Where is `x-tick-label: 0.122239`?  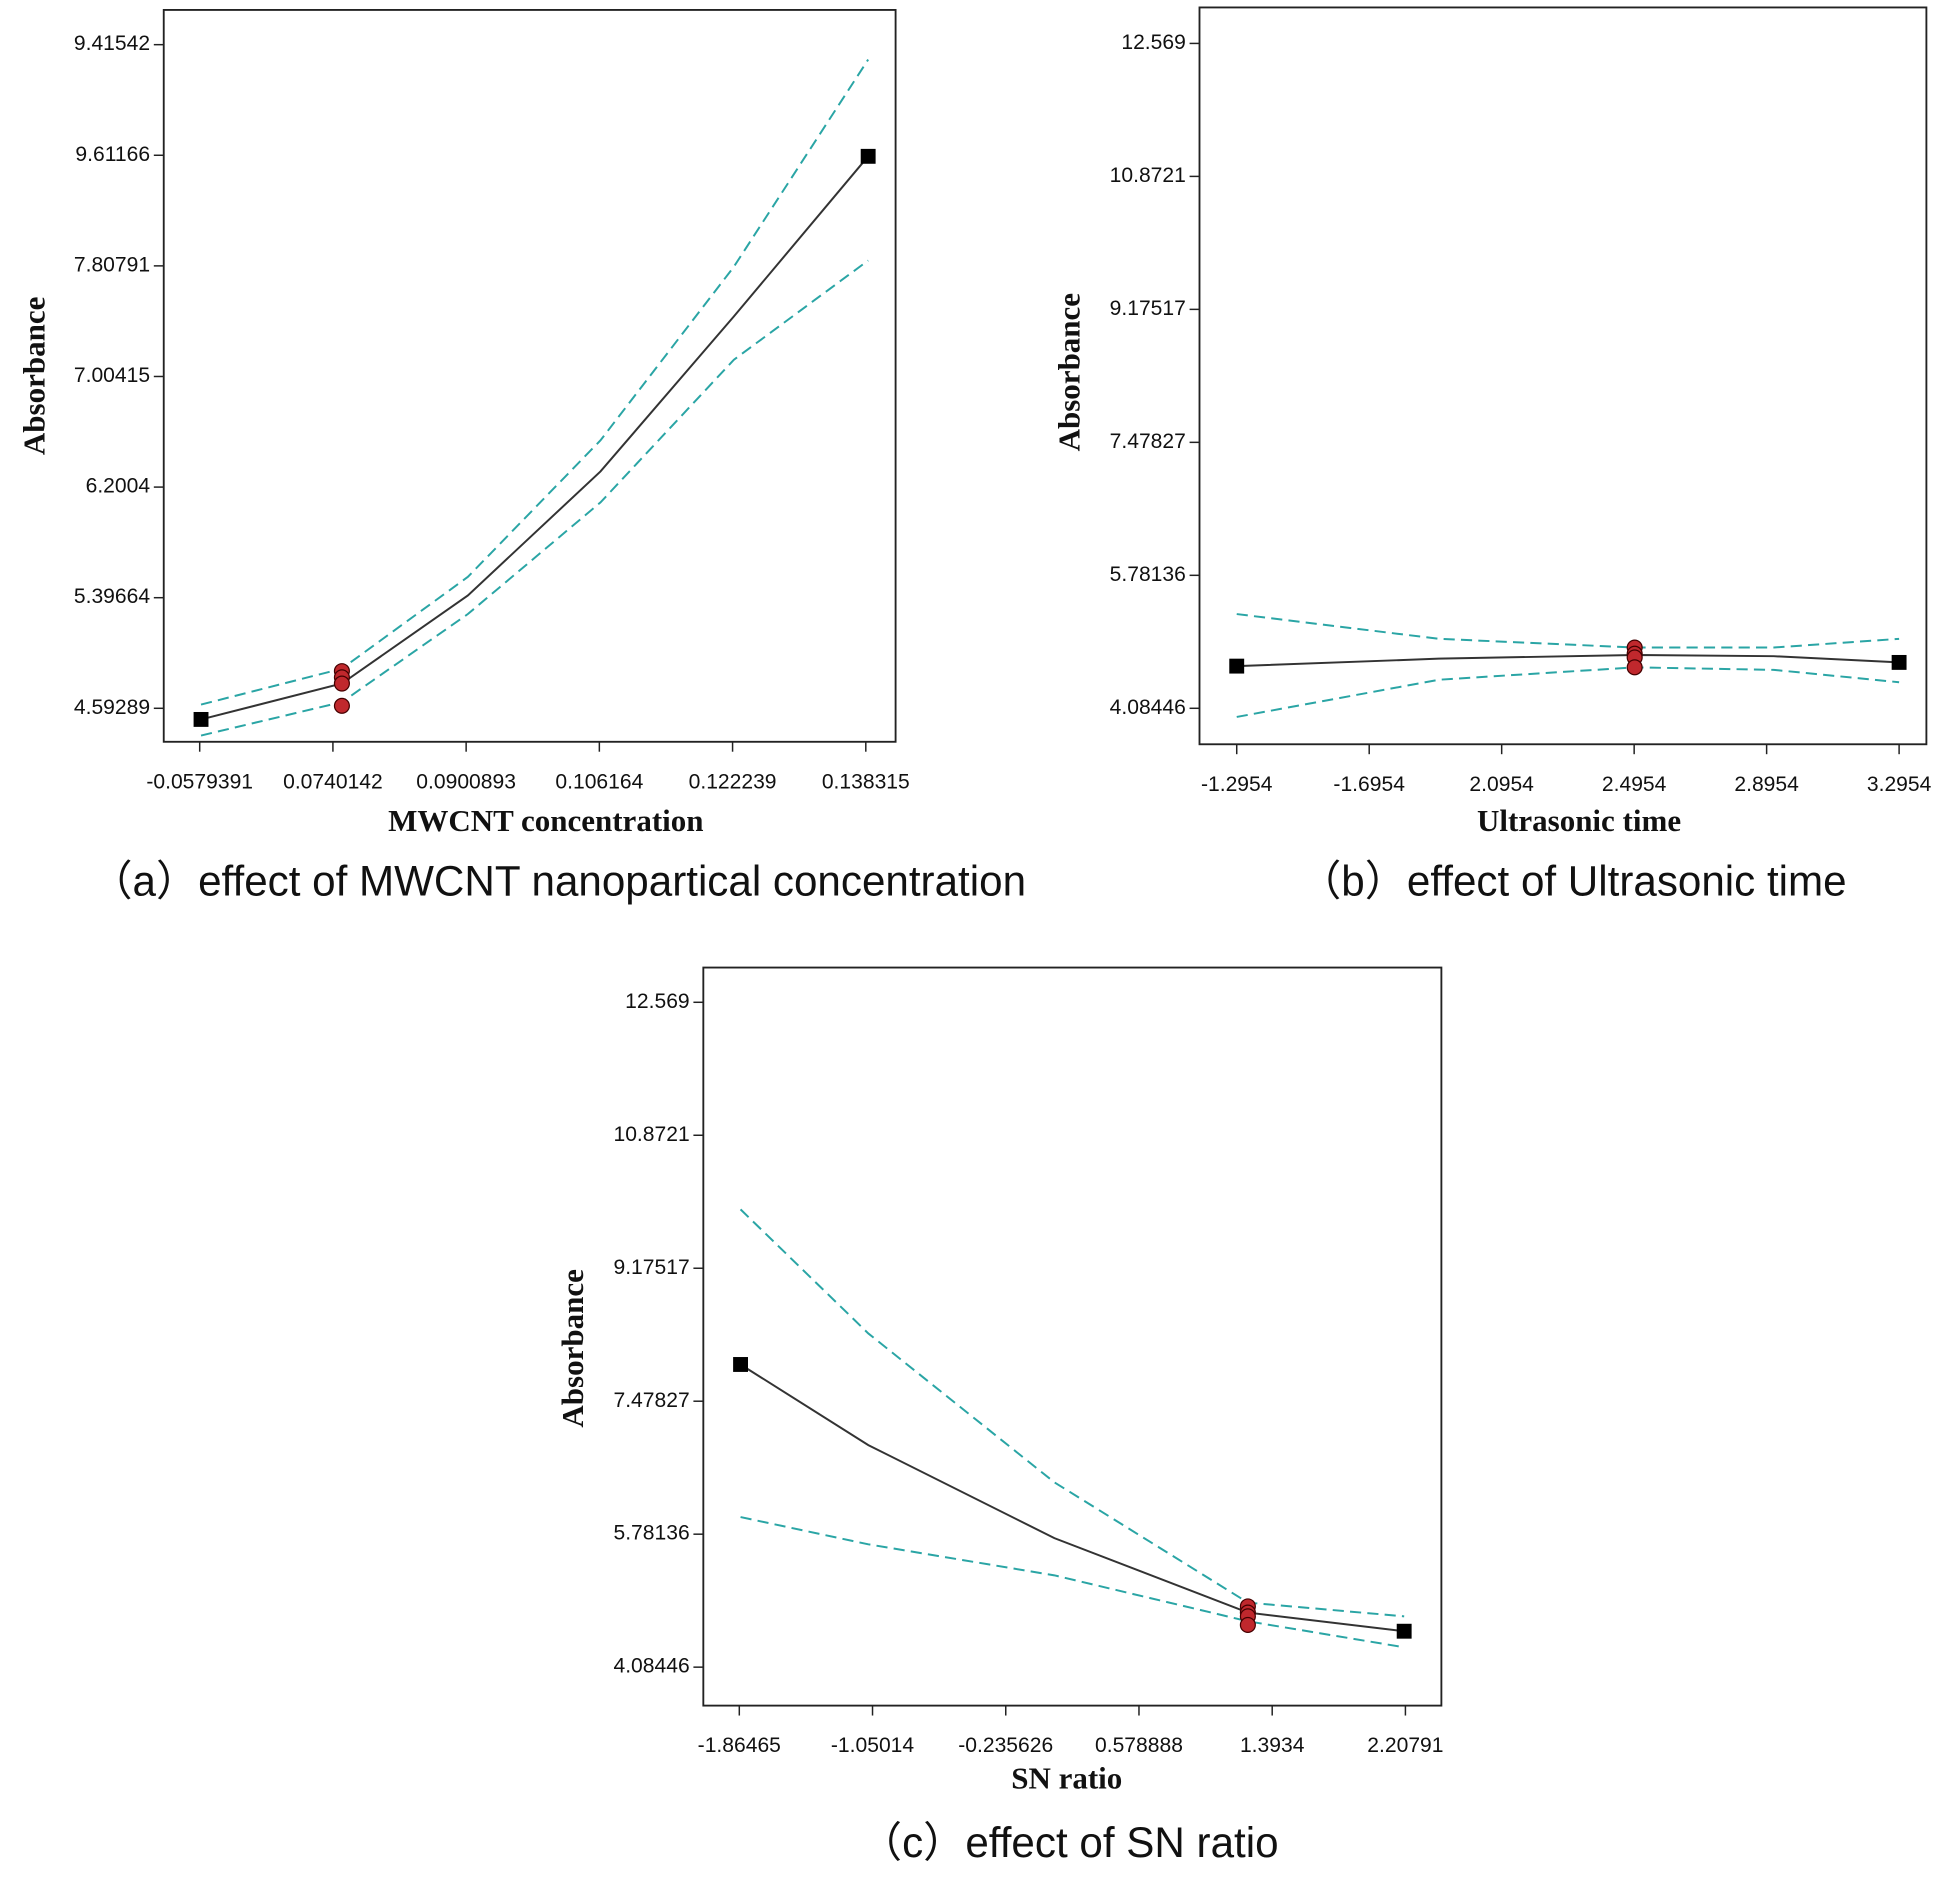
x-tick-label: 0.122239 is located at coordinates (733, 781).